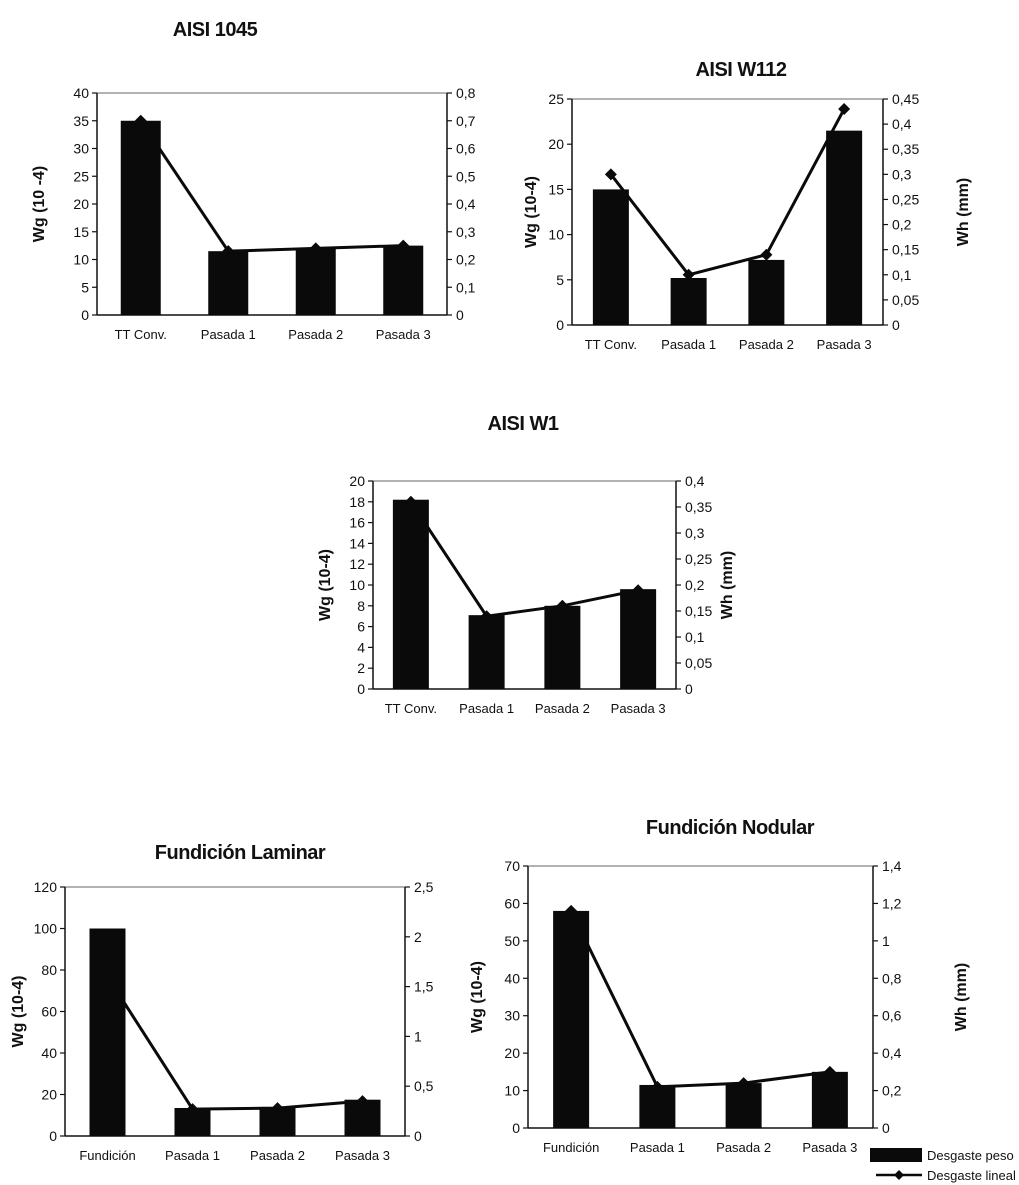 The image size is (1019, 1185). I want to click on y-tick-label: 35, so click(81, 121).